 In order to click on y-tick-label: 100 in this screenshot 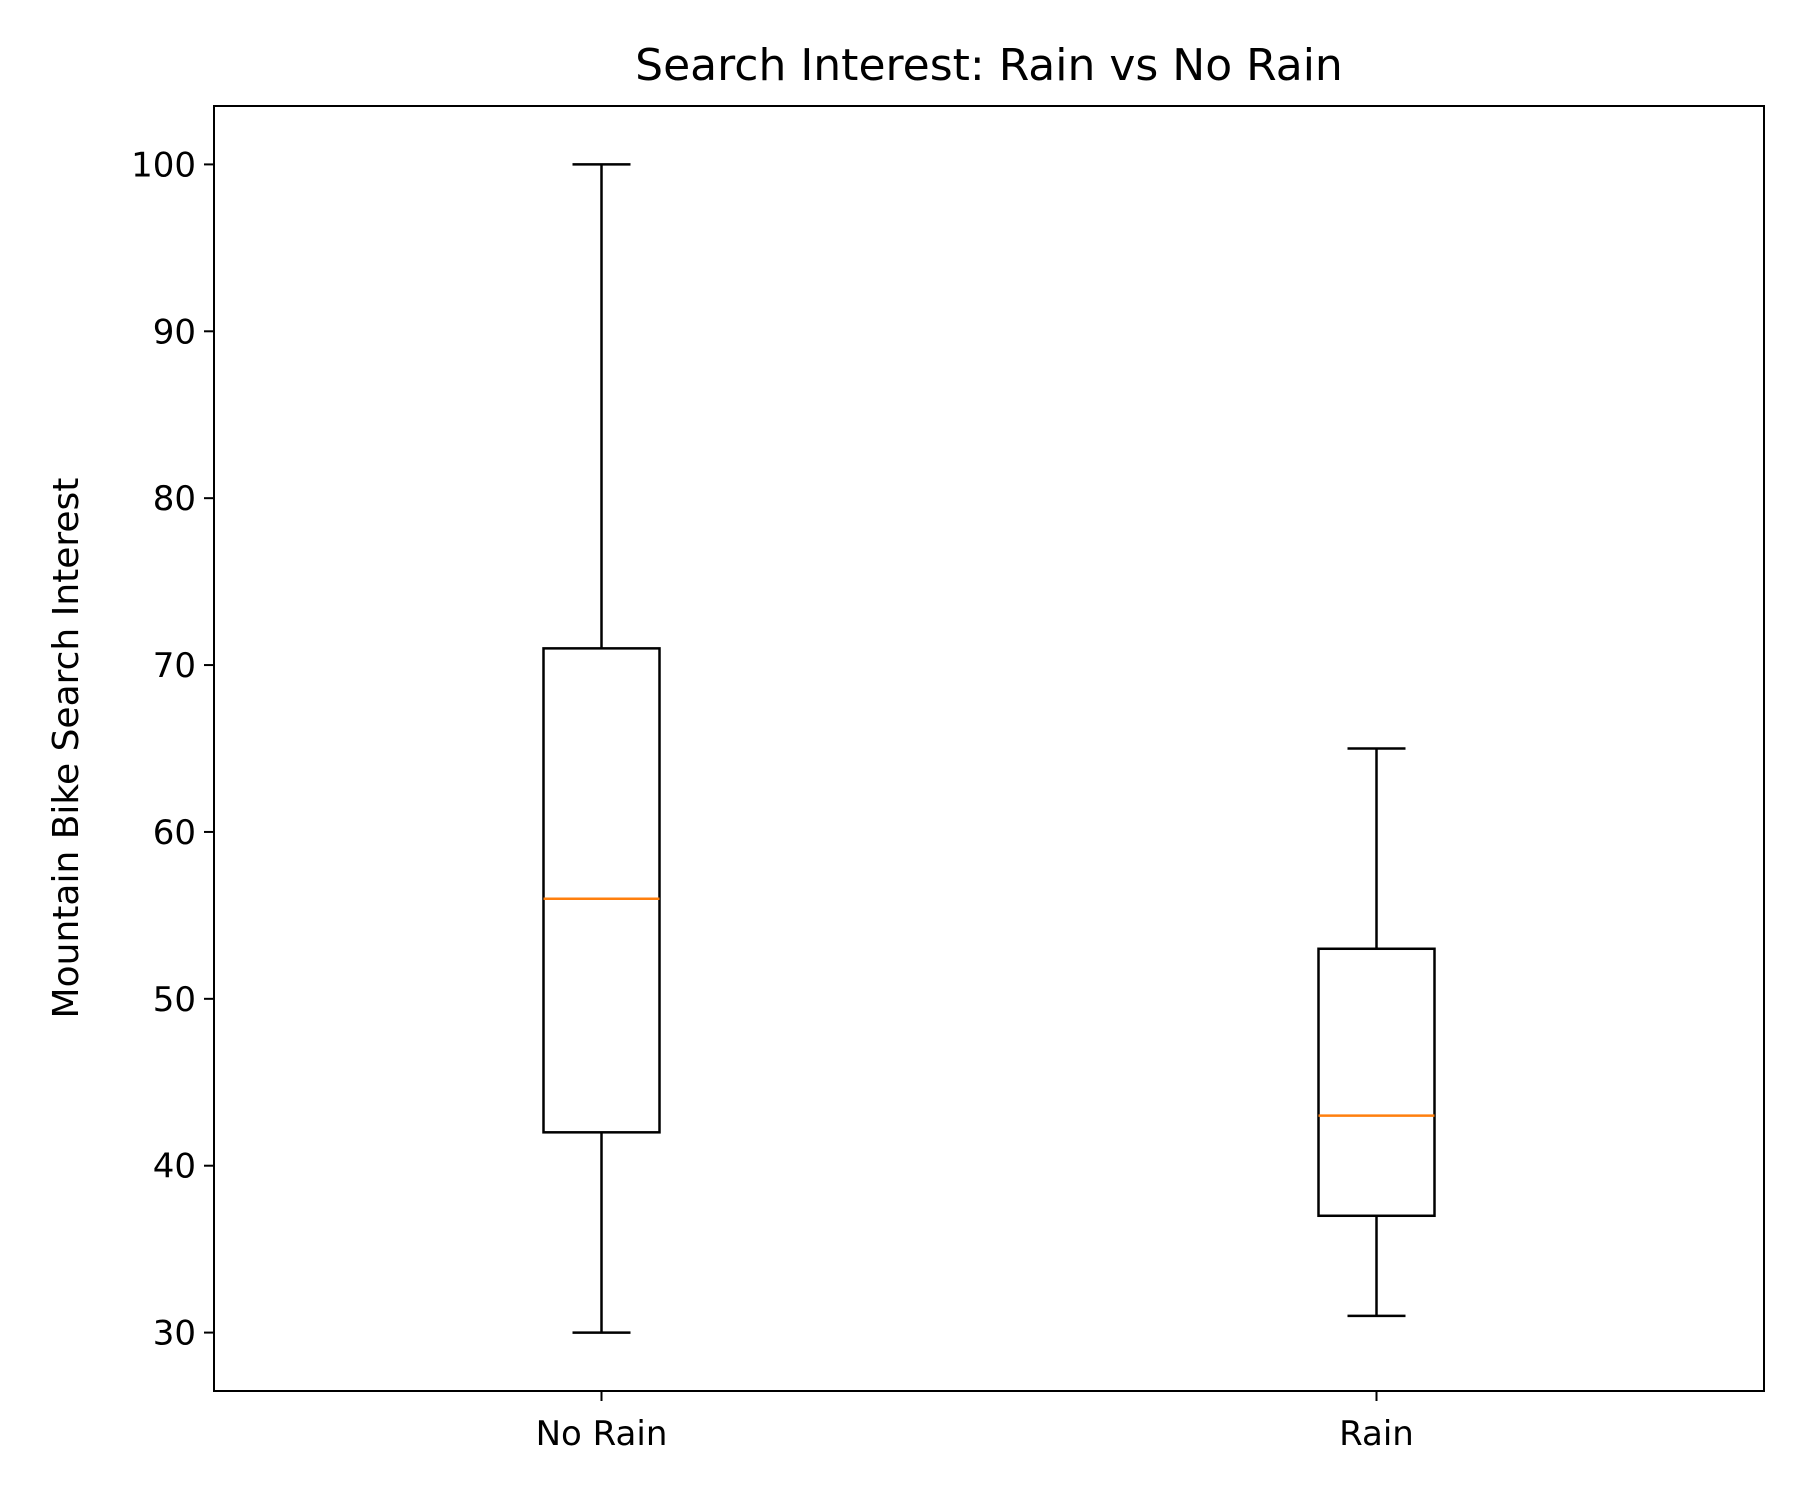, I will do `click(163, 165)`.